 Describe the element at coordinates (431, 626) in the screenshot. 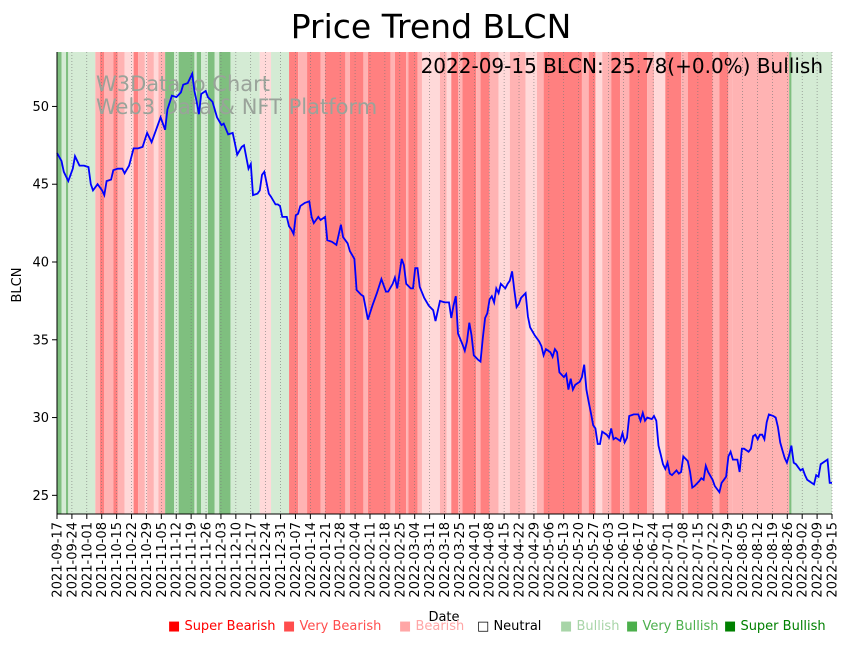

I see `legend-bearish: ■ Bearish` at that location.